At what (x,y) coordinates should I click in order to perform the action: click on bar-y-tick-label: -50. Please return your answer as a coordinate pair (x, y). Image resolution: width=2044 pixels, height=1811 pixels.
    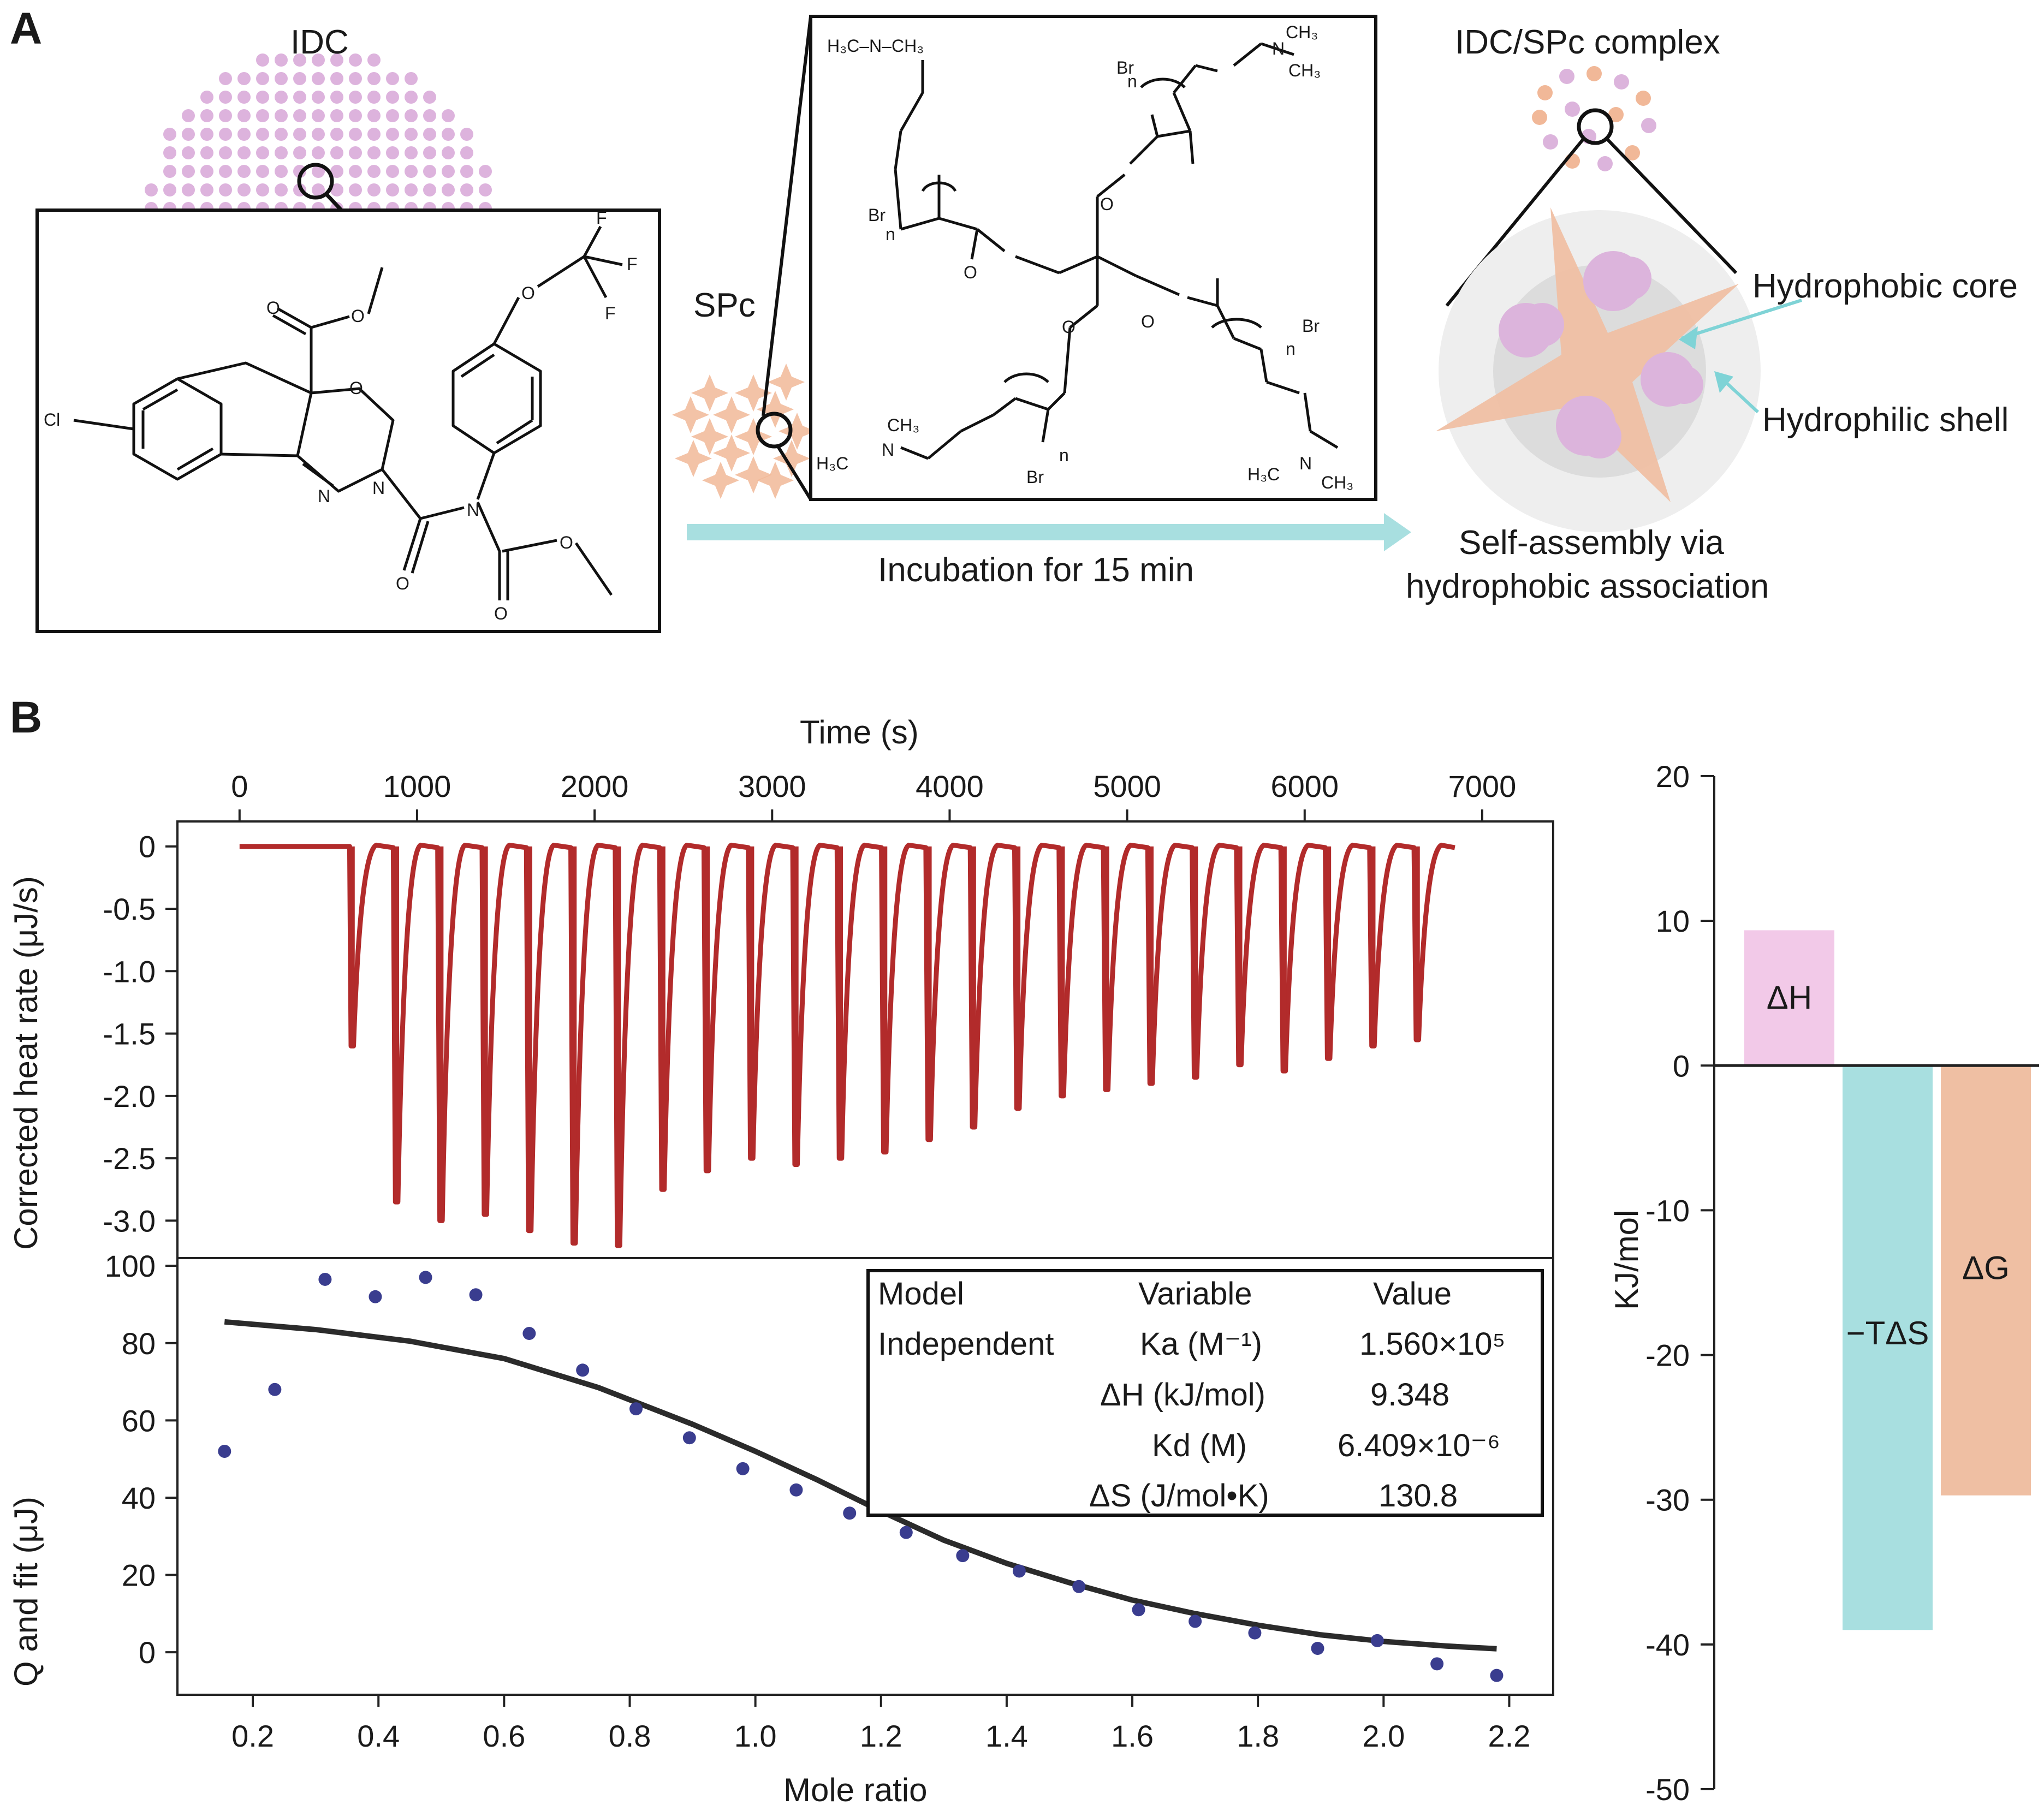
    Looking at the image, I should click on (1667, 1790).